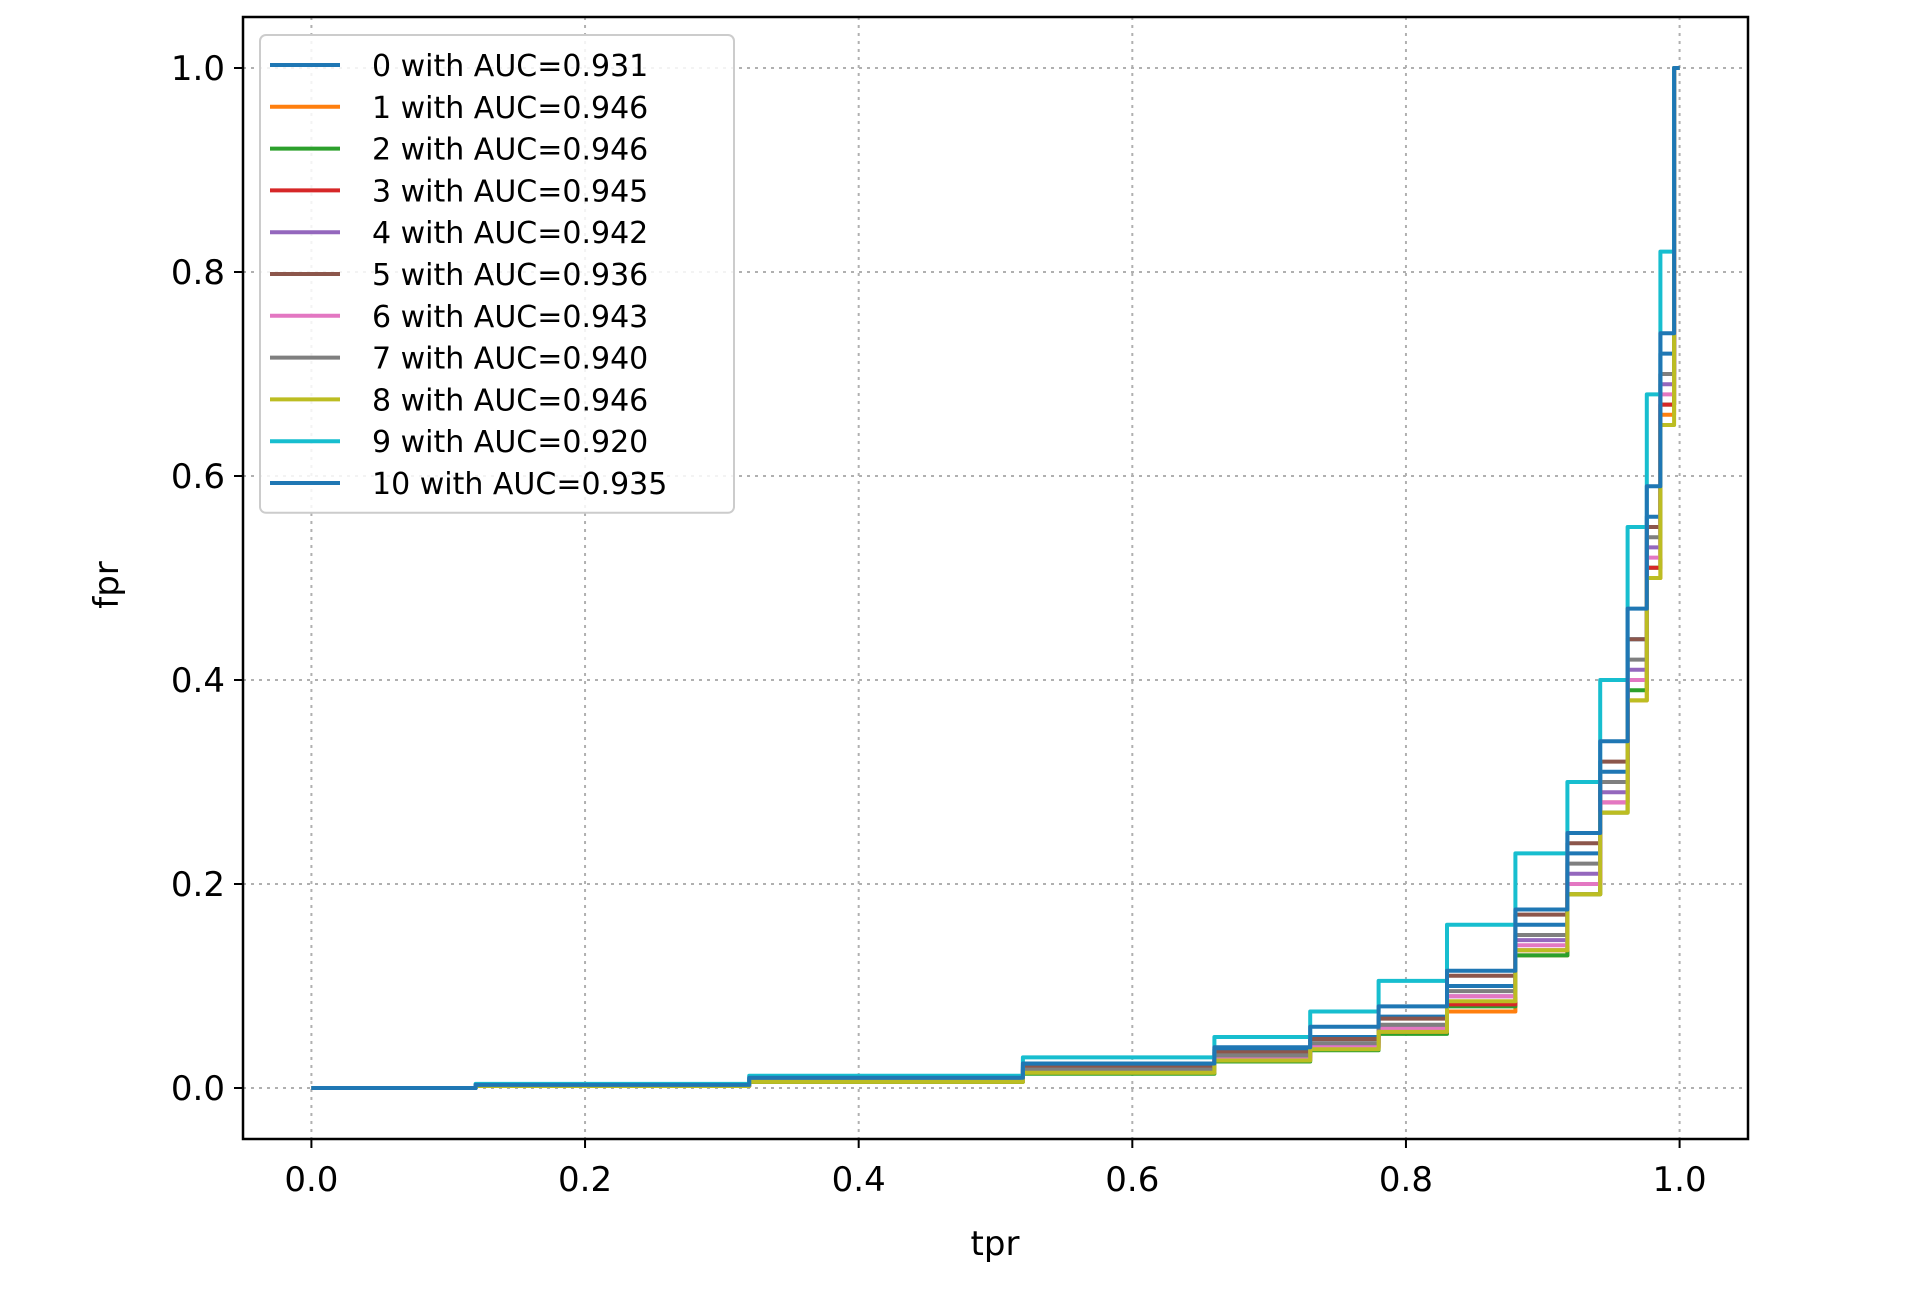  I want to click on y-tick-label: 1.0, so click(198, 69).